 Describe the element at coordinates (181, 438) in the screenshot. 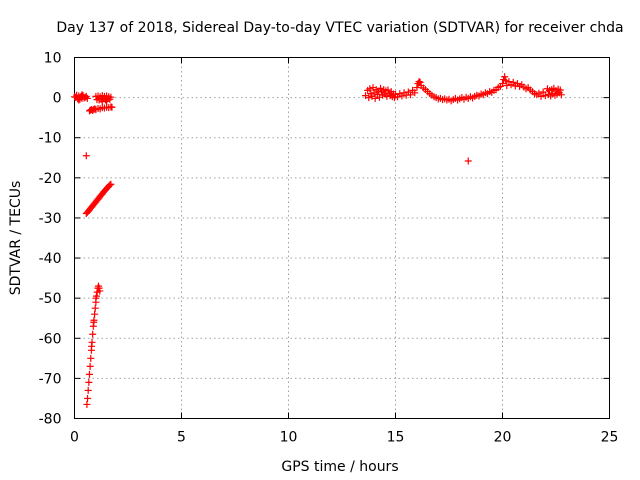

I see `x-tick-label: 5` at that location.